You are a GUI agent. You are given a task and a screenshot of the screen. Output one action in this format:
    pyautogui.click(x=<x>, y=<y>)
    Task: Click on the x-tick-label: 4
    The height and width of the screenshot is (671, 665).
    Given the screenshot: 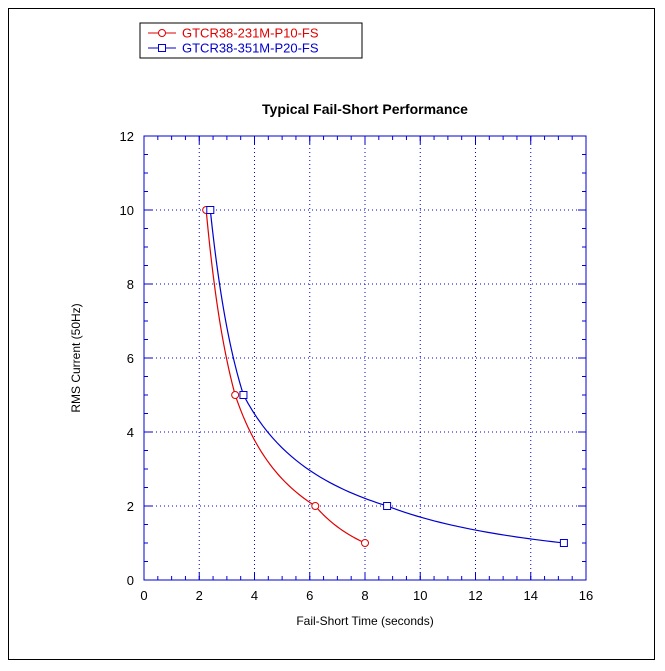 What is the action you would take?
    pyautogui.click(x=254, y=595)
    